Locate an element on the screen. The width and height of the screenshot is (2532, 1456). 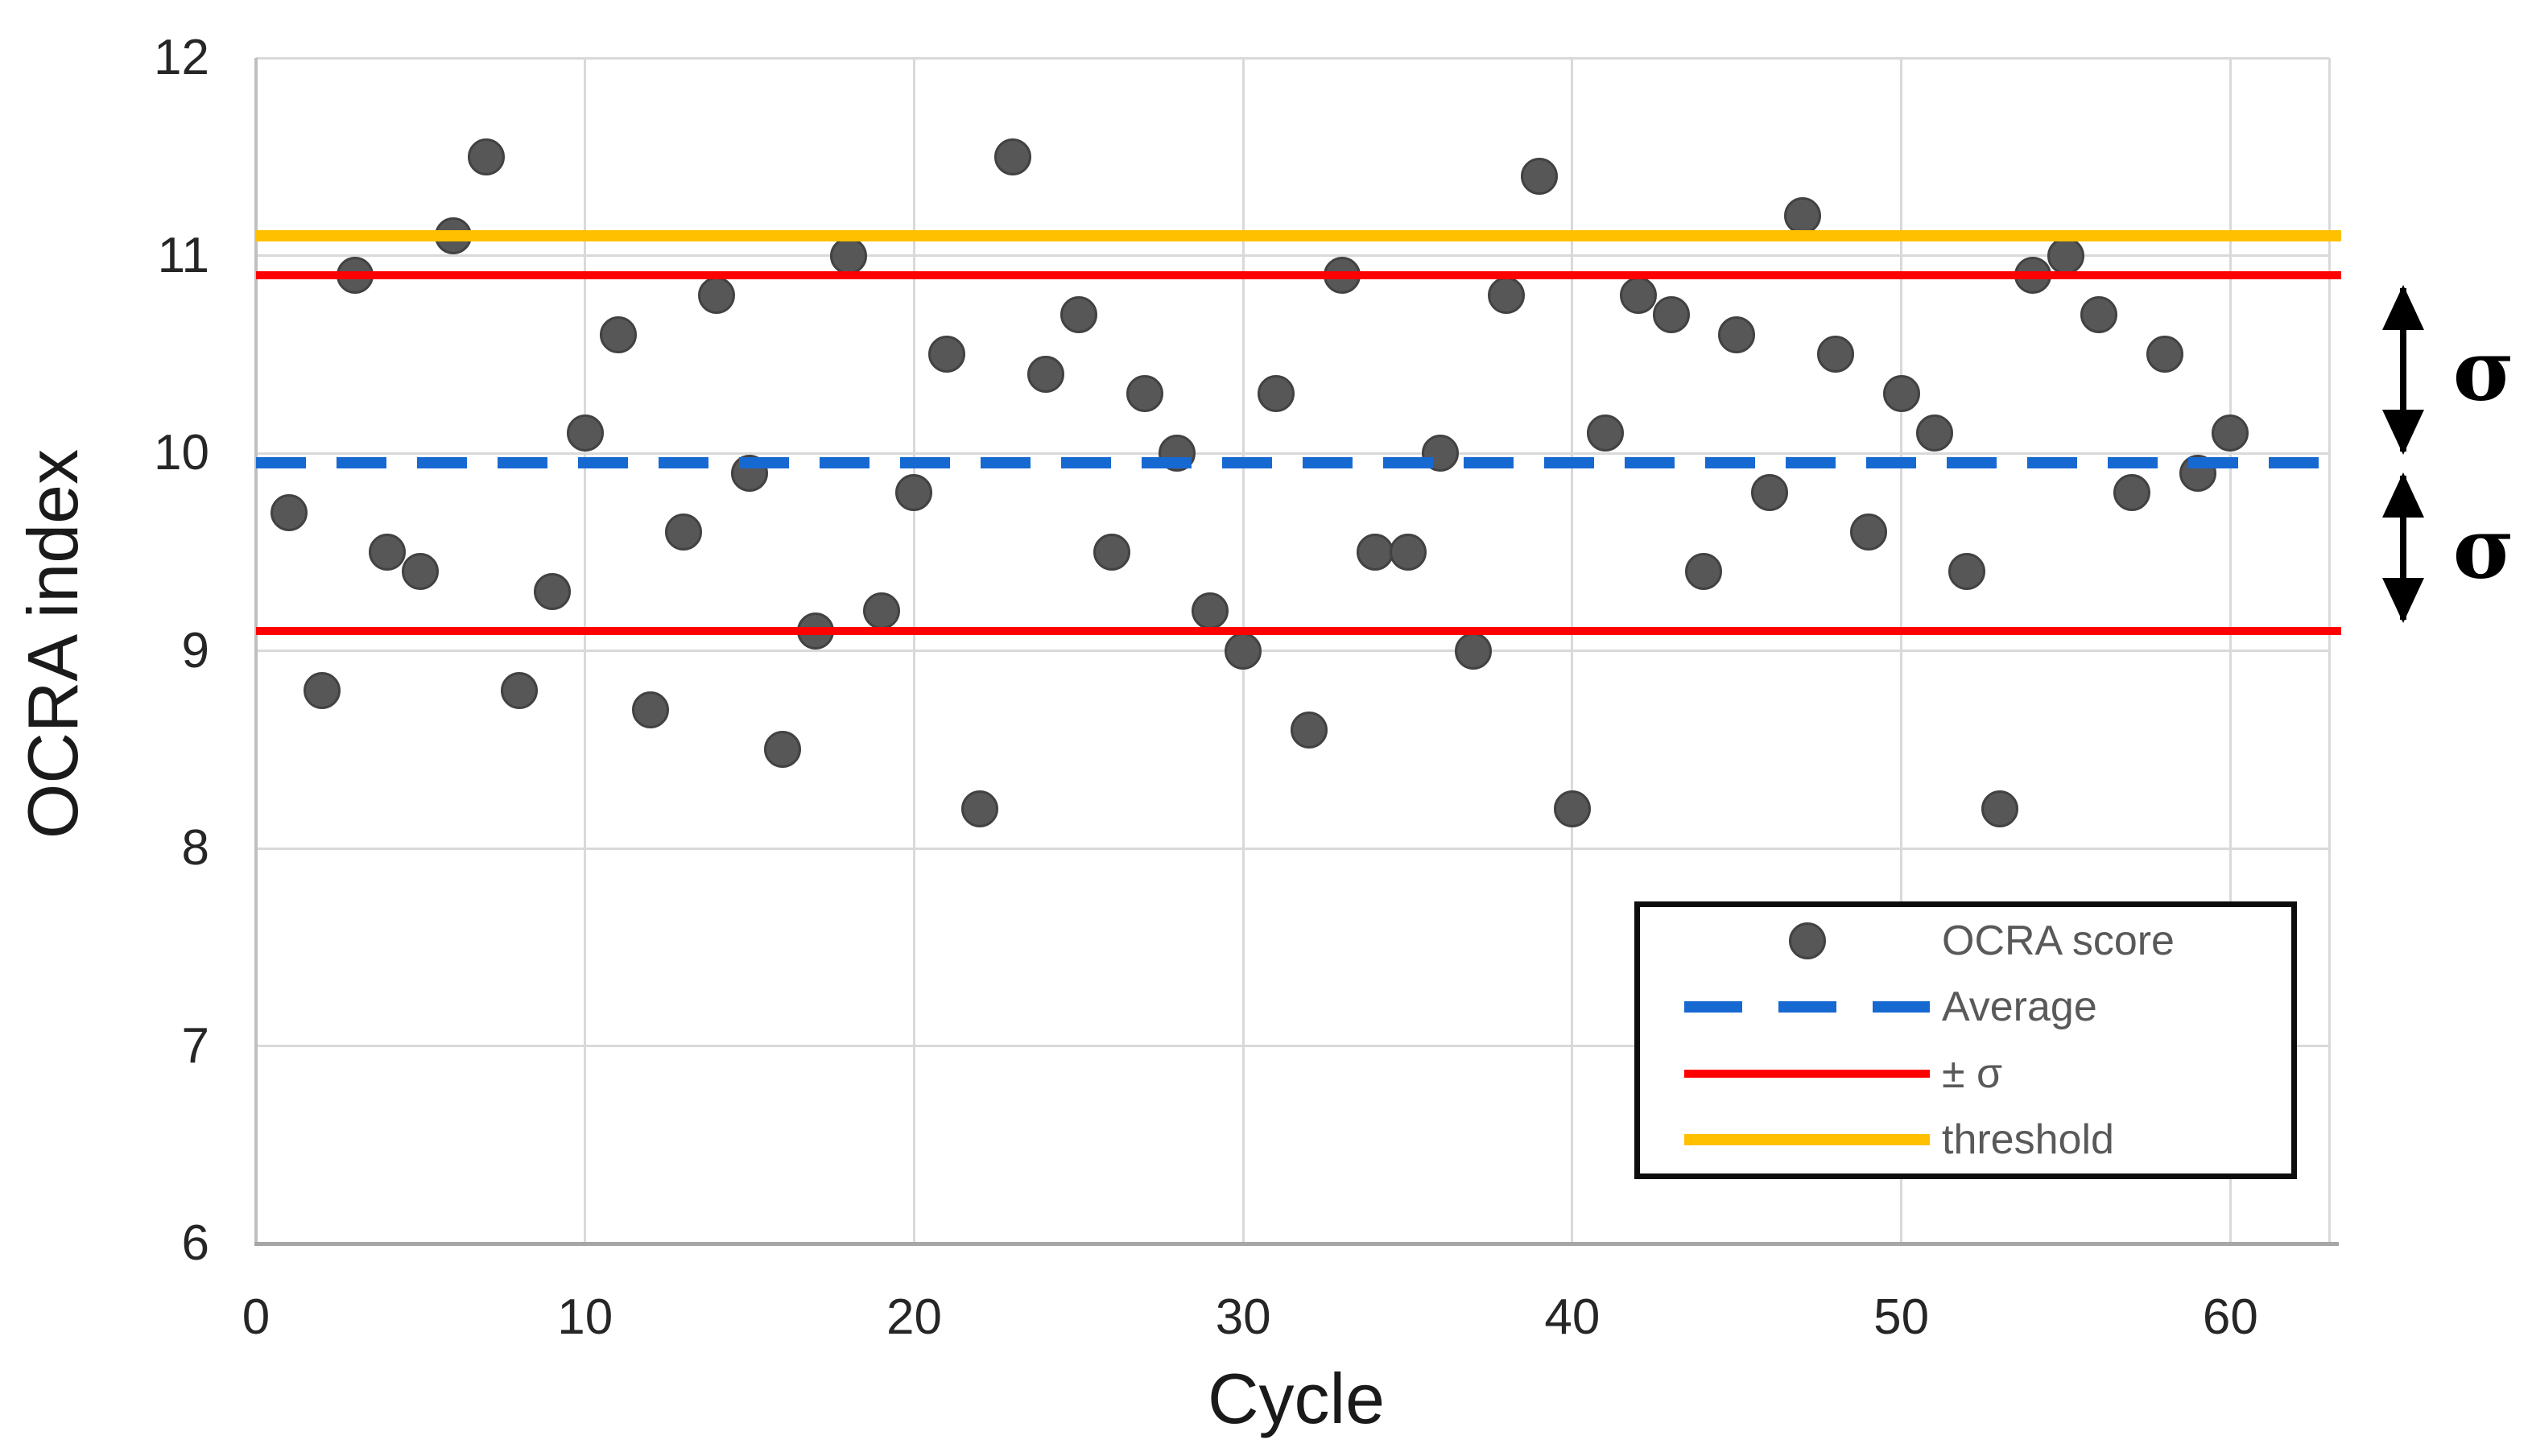
y-tick-label: 9 is located at coordinates (195, 650).